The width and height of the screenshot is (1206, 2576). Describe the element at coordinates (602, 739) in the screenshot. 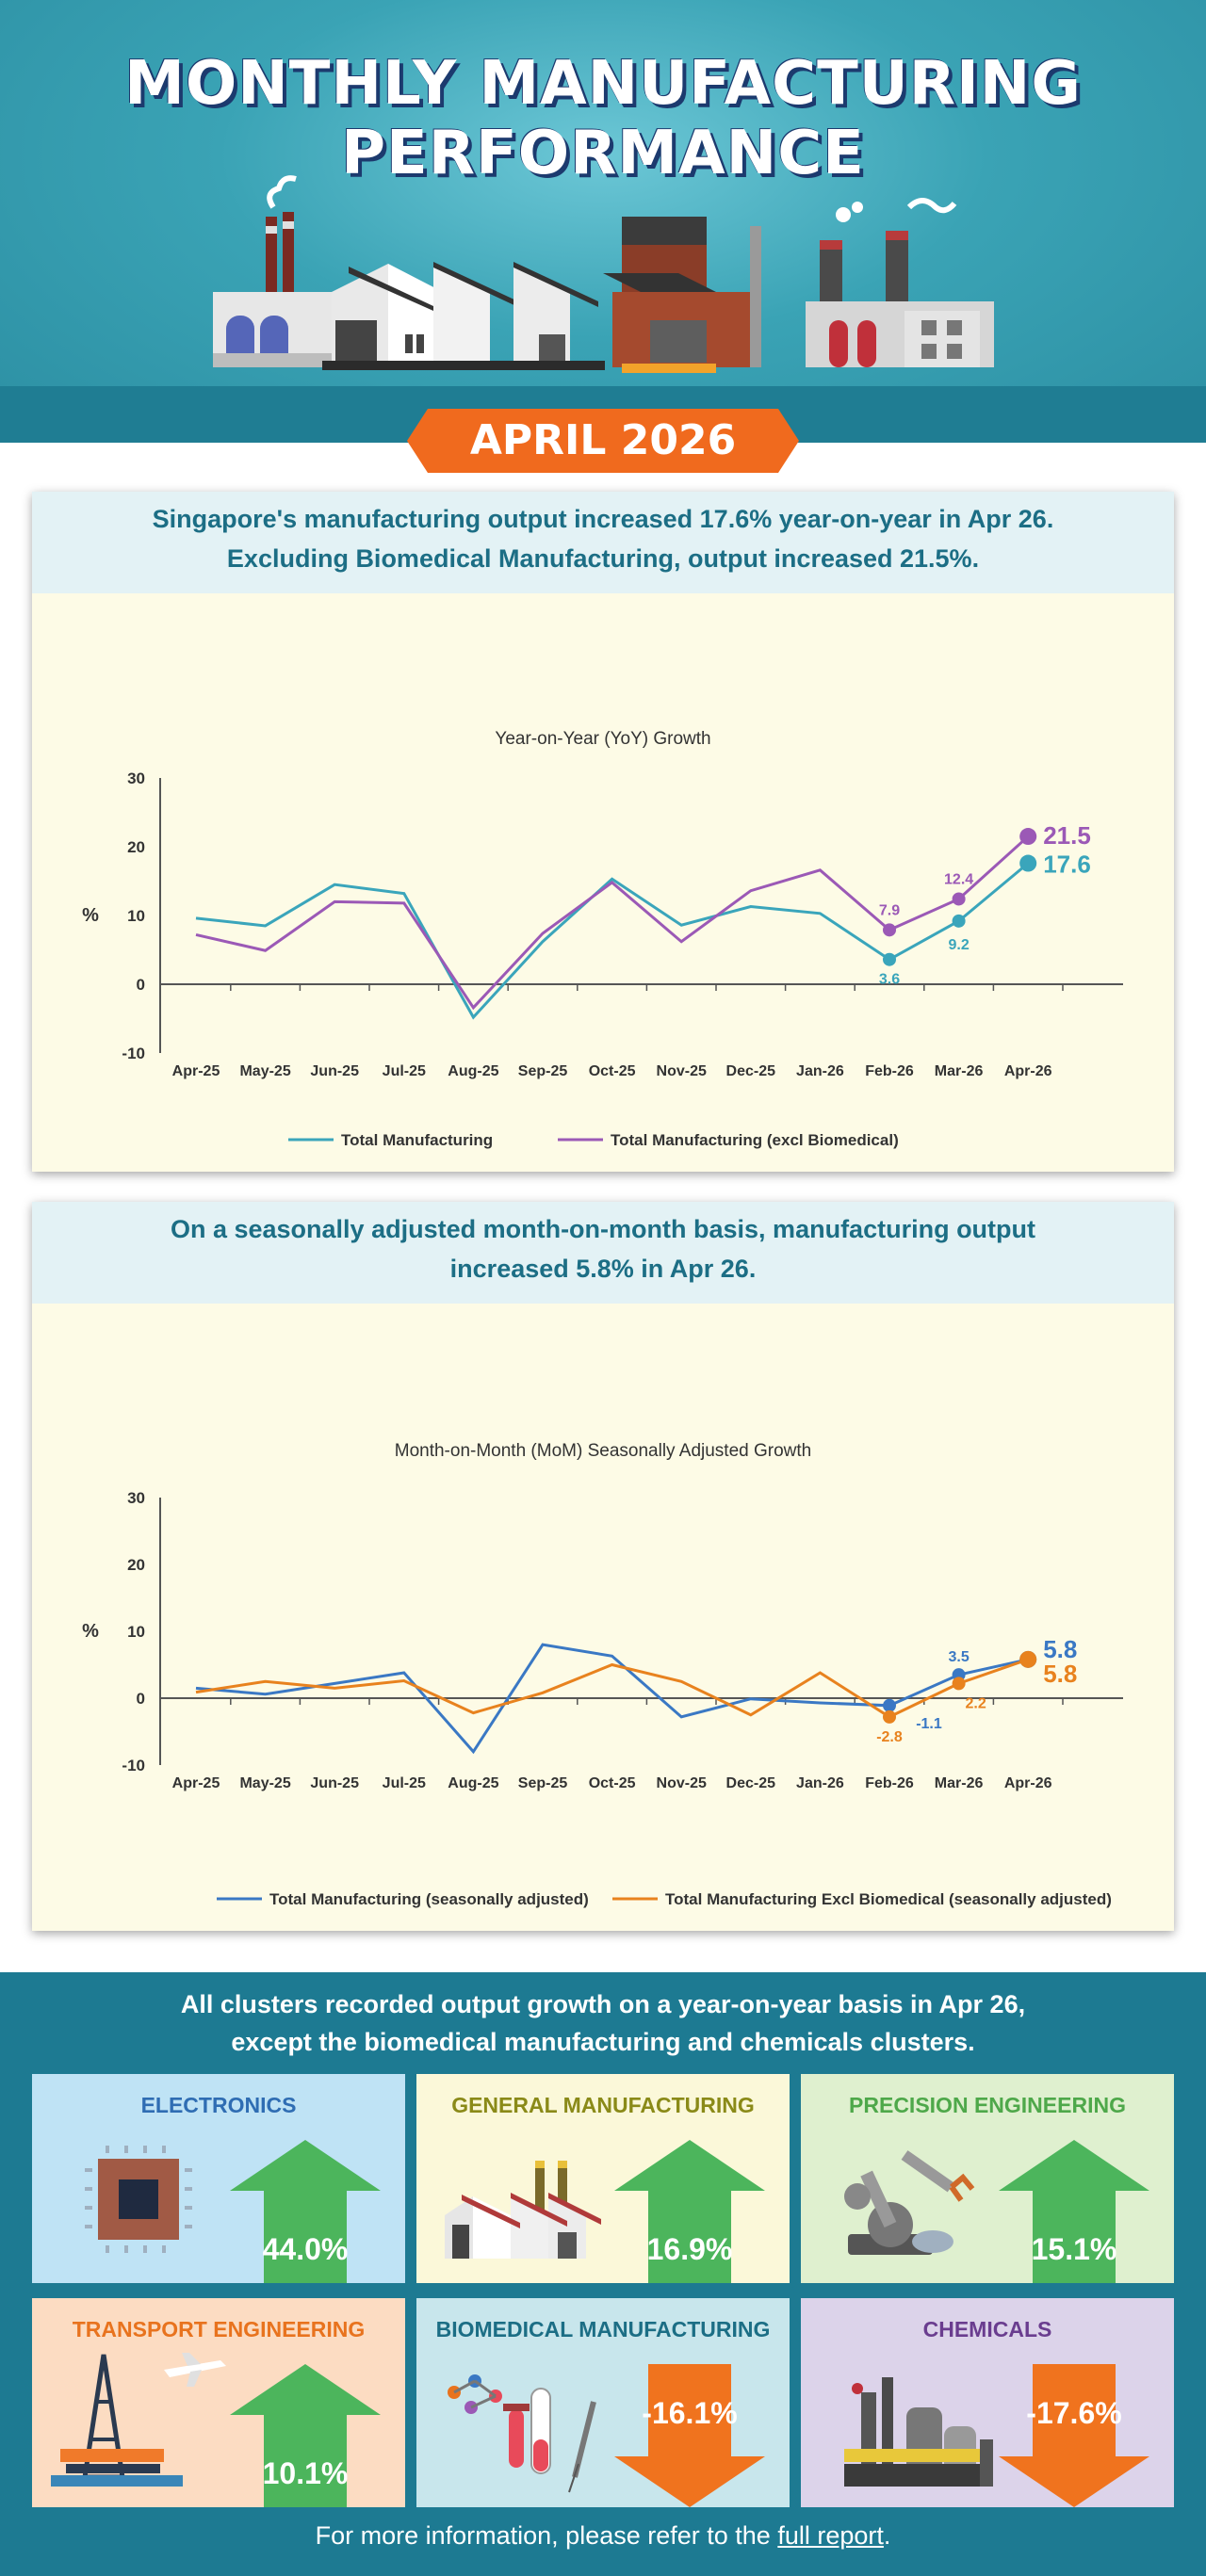

I see `chart-title: Year-on-Year (YoY) Growth` at that location.